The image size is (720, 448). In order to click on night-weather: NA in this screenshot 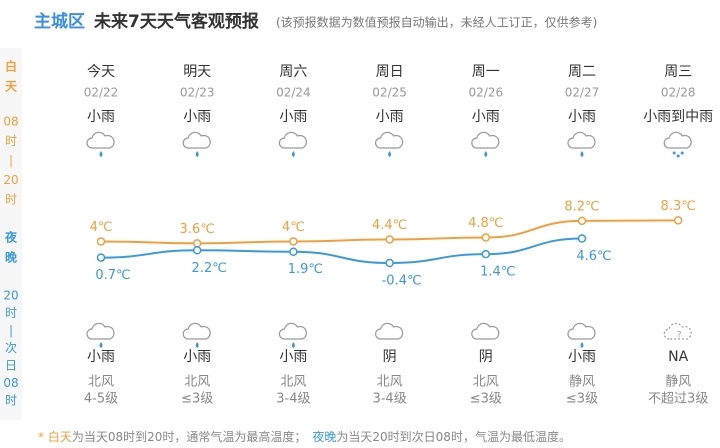, I will do `click(678, 357)`.